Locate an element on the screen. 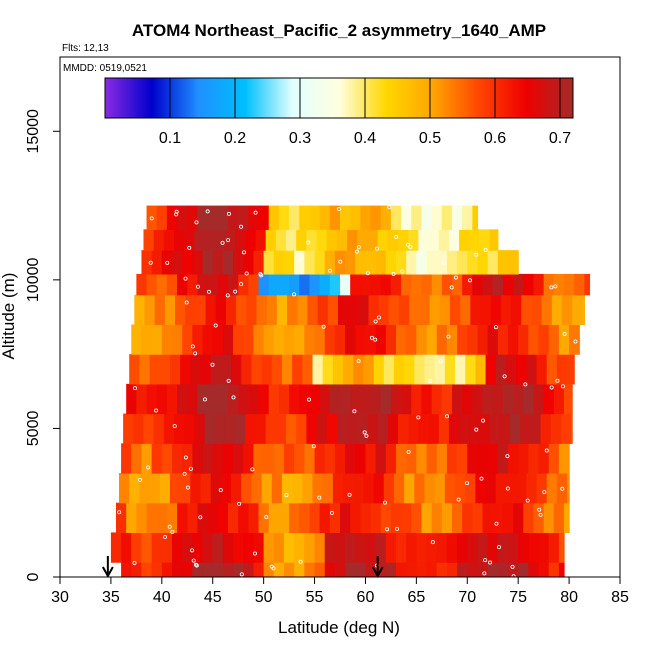  x-tick-label: 85 is located at coordinates (620, 597).